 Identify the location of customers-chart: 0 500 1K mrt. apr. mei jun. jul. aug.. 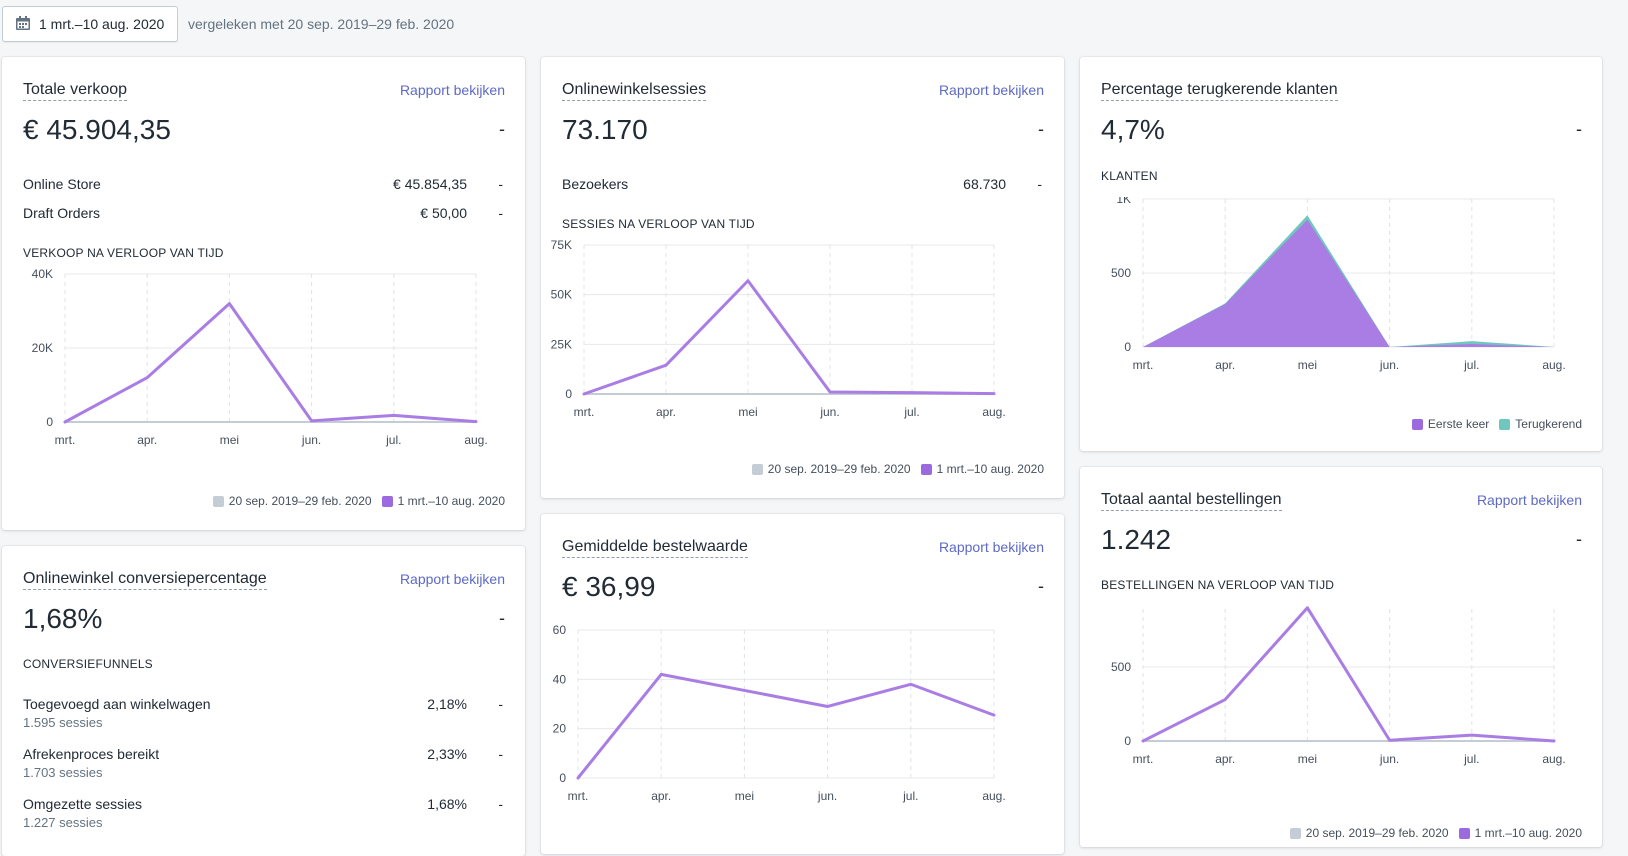
(1338, 284).